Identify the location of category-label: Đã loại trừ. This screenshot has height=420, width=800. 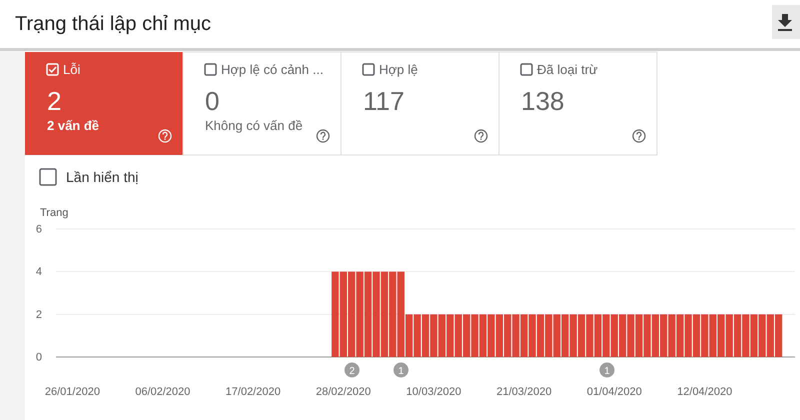
(567, 69).